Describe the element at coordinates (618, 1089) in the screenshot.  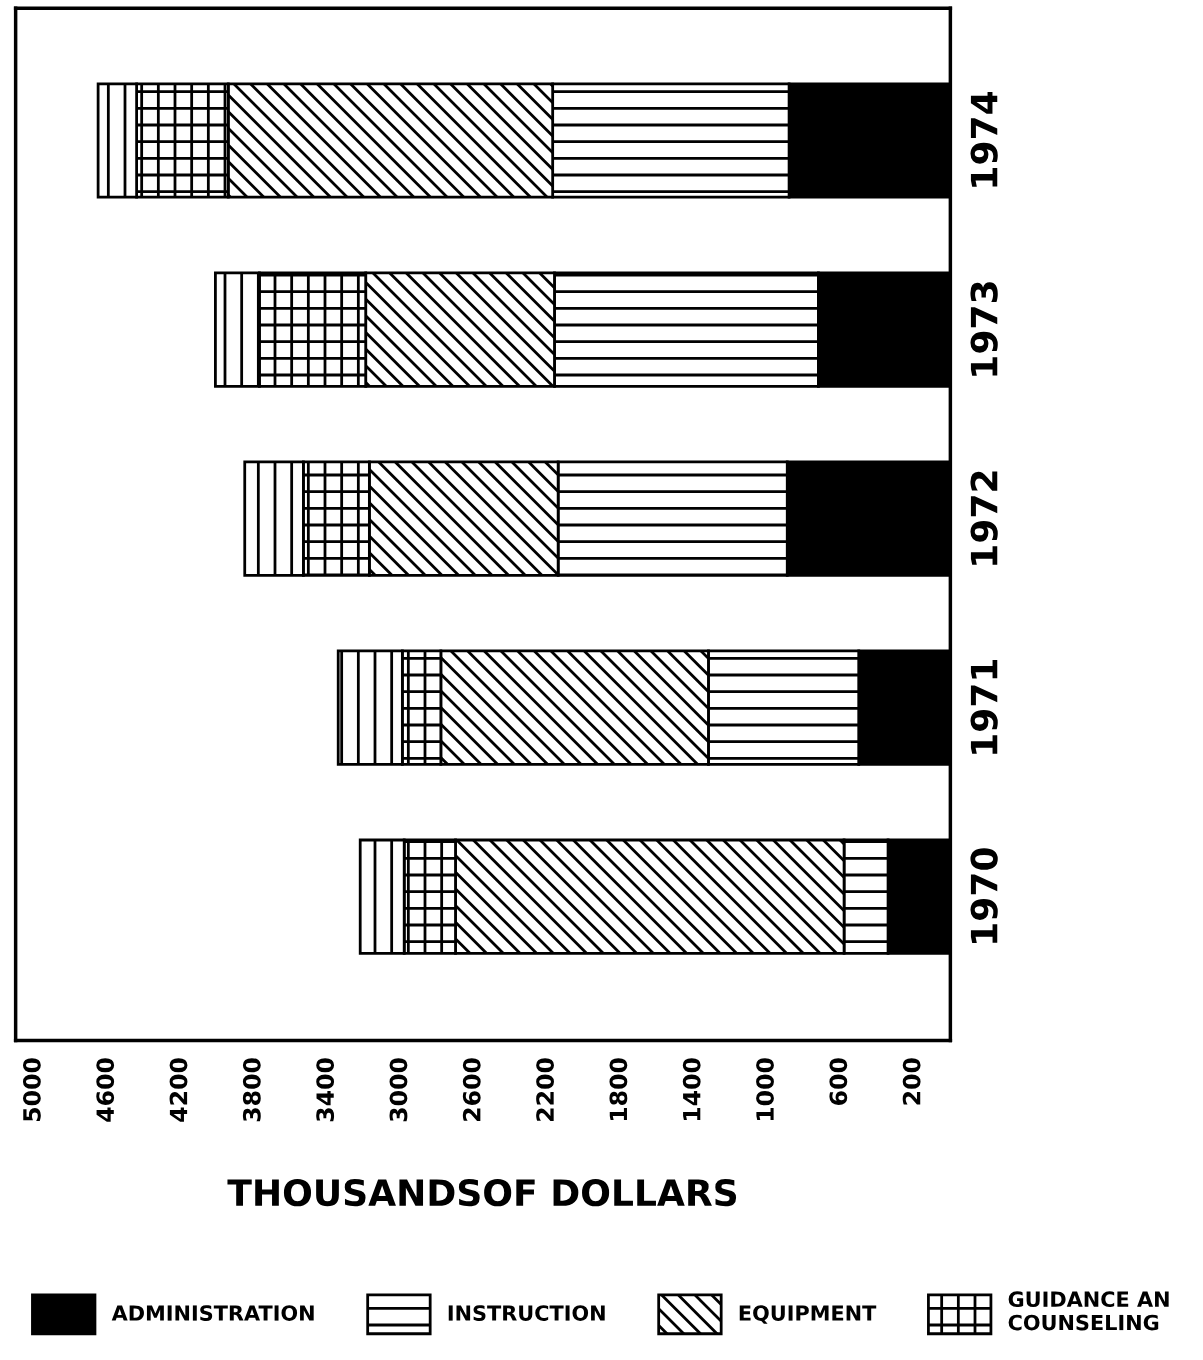
I see `x-tick-label: 1800` at that location.